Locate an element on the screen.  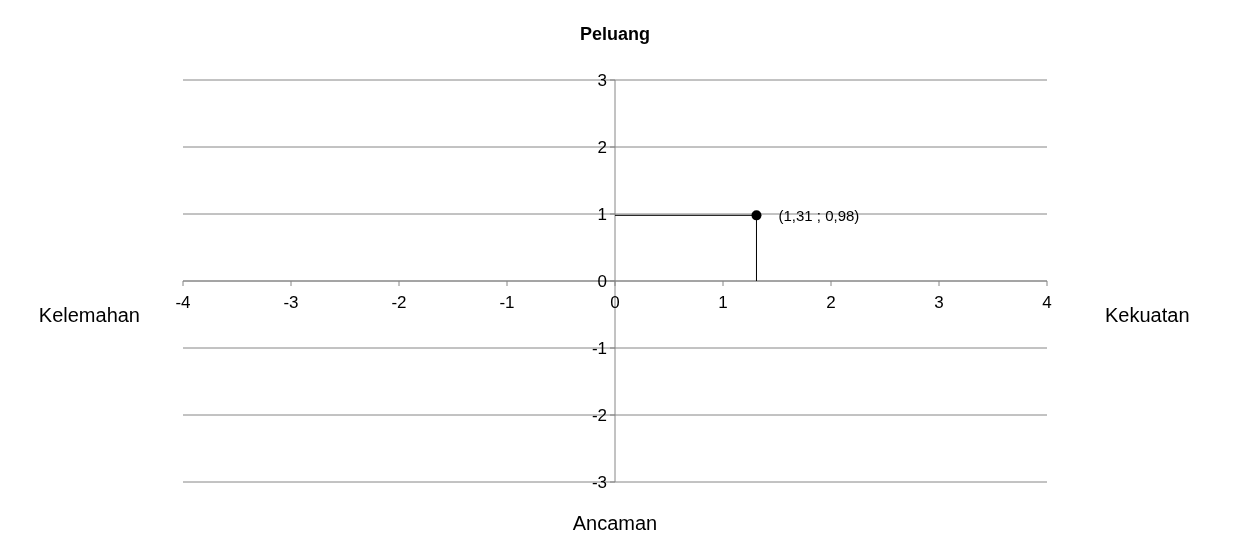
chart-title: Peluang is located at coordinates (615, 34).